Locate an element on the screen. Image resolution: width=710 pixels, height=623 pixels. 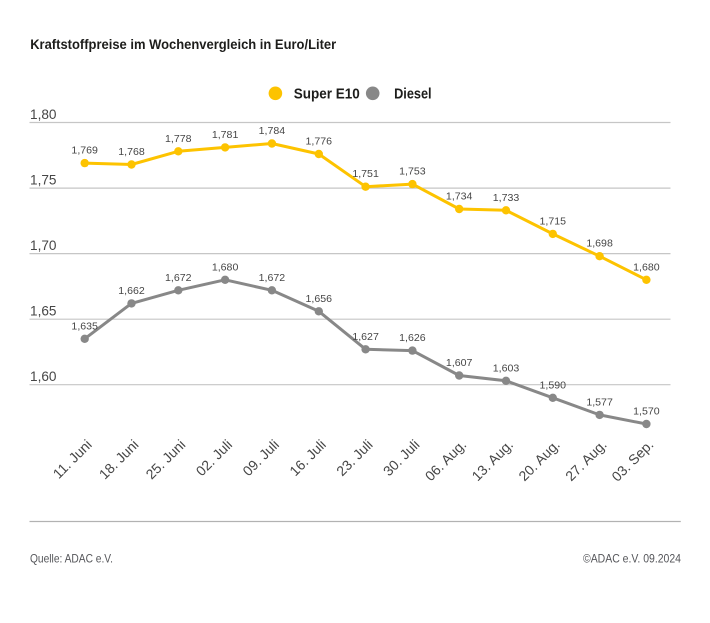
svg-text: 1,698 is located at coordinates (599, 244).